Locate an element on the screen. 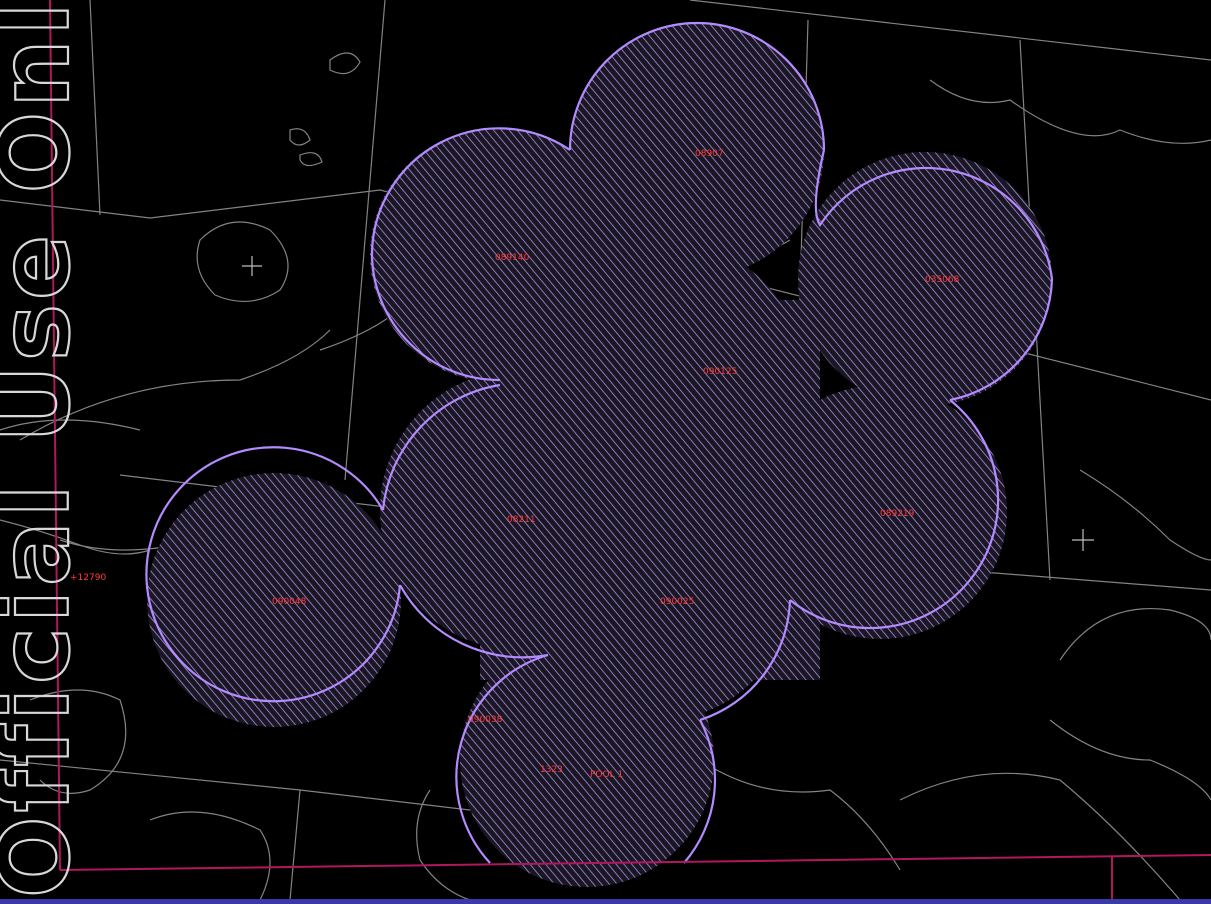 Image resolution: width=1211 pixels, height=904 pixels. well-label: 089140 is located at coordinates (512, 258).